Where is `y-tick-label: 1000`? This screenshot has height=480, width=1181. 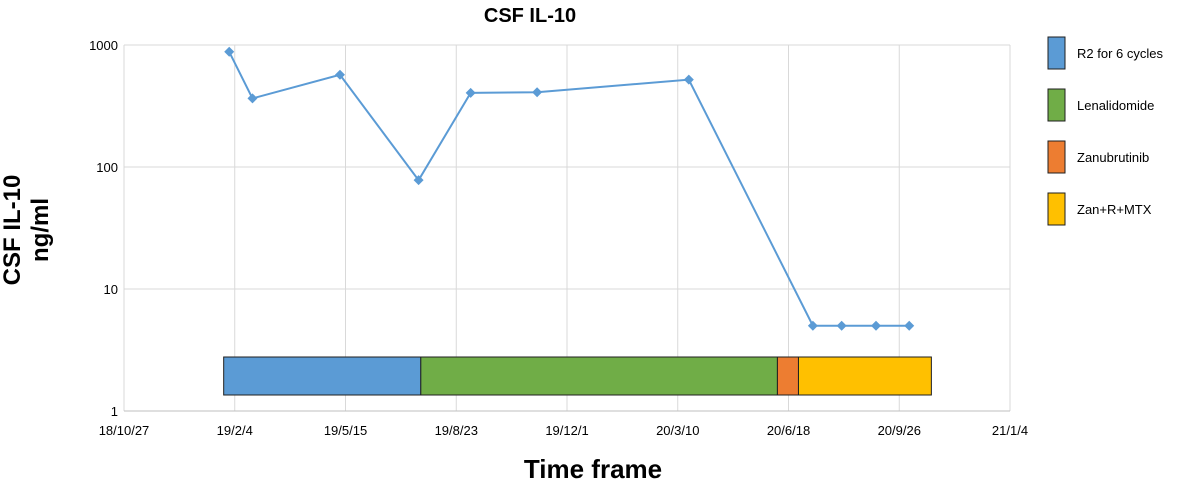
y-tick-label: 1000 is located at coordinates (103, 45).